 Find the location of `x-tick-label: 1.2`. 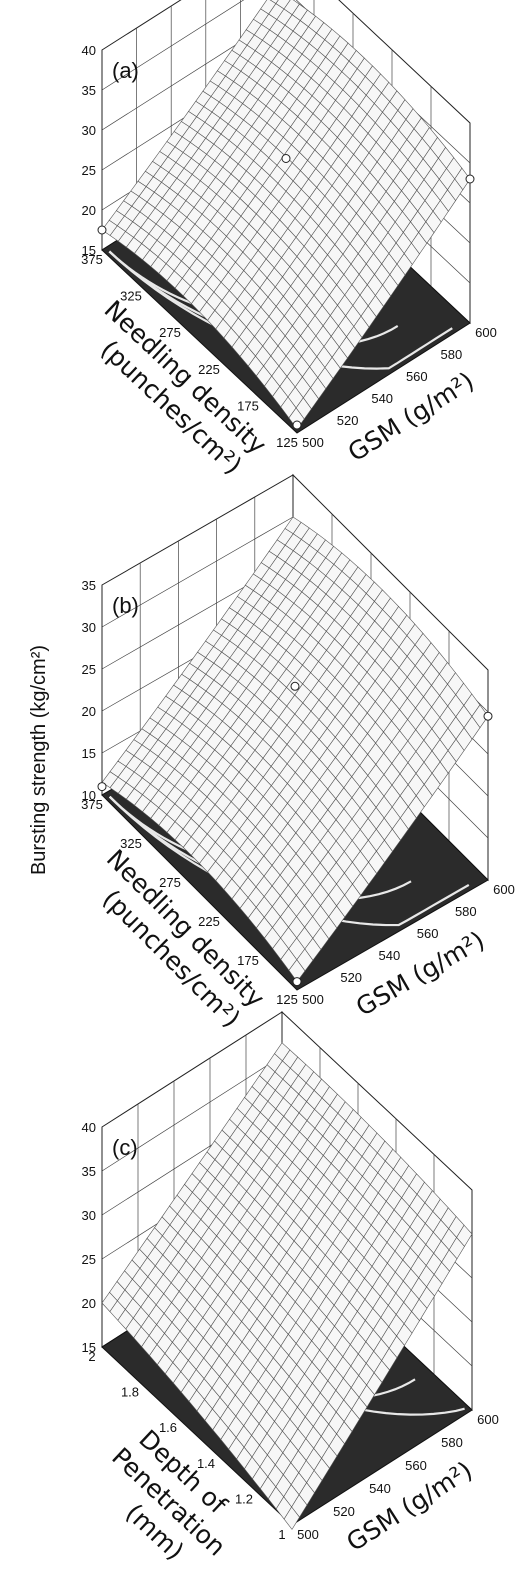

x-tick-label: 1.2 is located at coordinates (244, 1498).